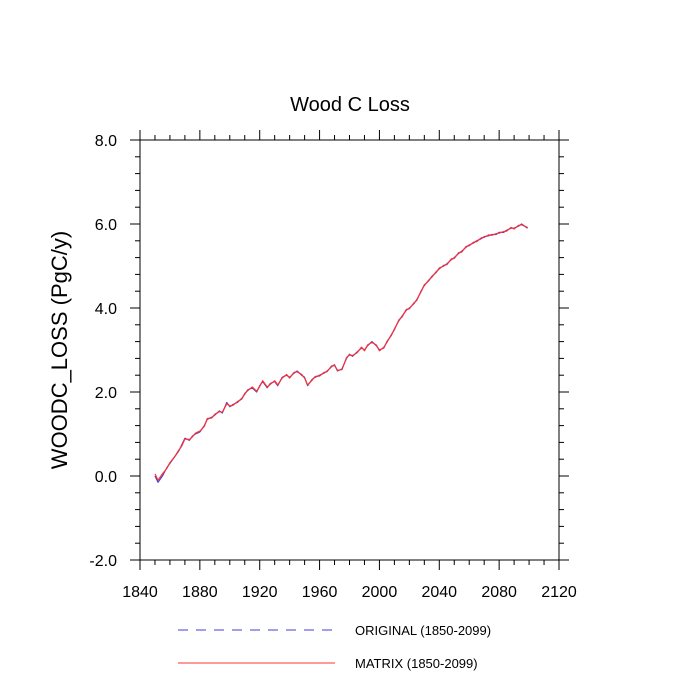 Image resolution: width=700 pixels, height=700 pixels. Describe the element at coordinates (140, 592) in the screenshot. I see `x-tick-label: 1840` at that location.